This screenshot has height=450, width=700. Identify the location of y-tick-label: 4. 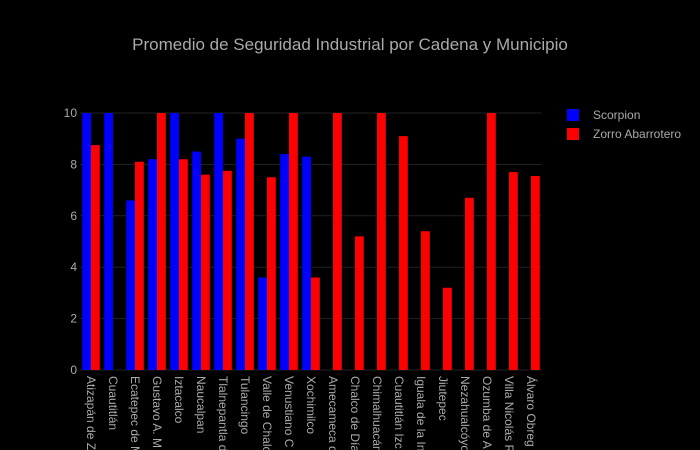
(73, 267).